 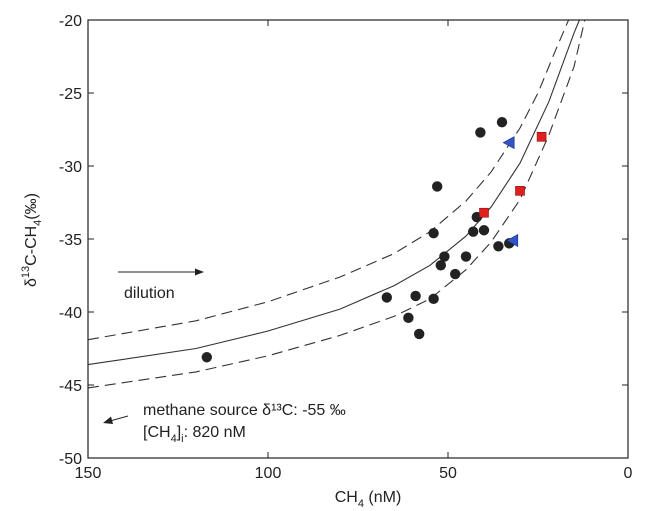 I want to click on y-tick-label: -20, so click(x=70, y=21).